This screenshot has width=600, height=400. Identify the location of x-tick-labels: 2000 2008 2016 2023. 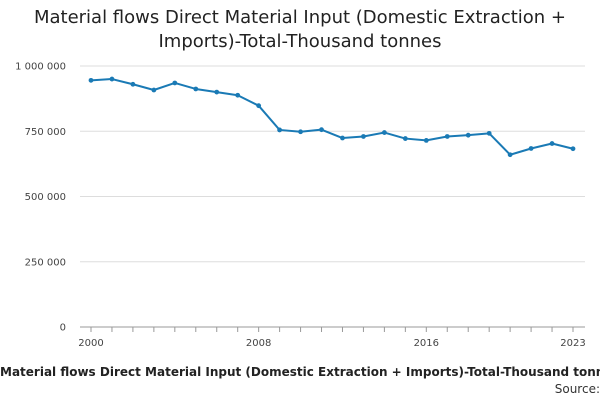
(331, 343).